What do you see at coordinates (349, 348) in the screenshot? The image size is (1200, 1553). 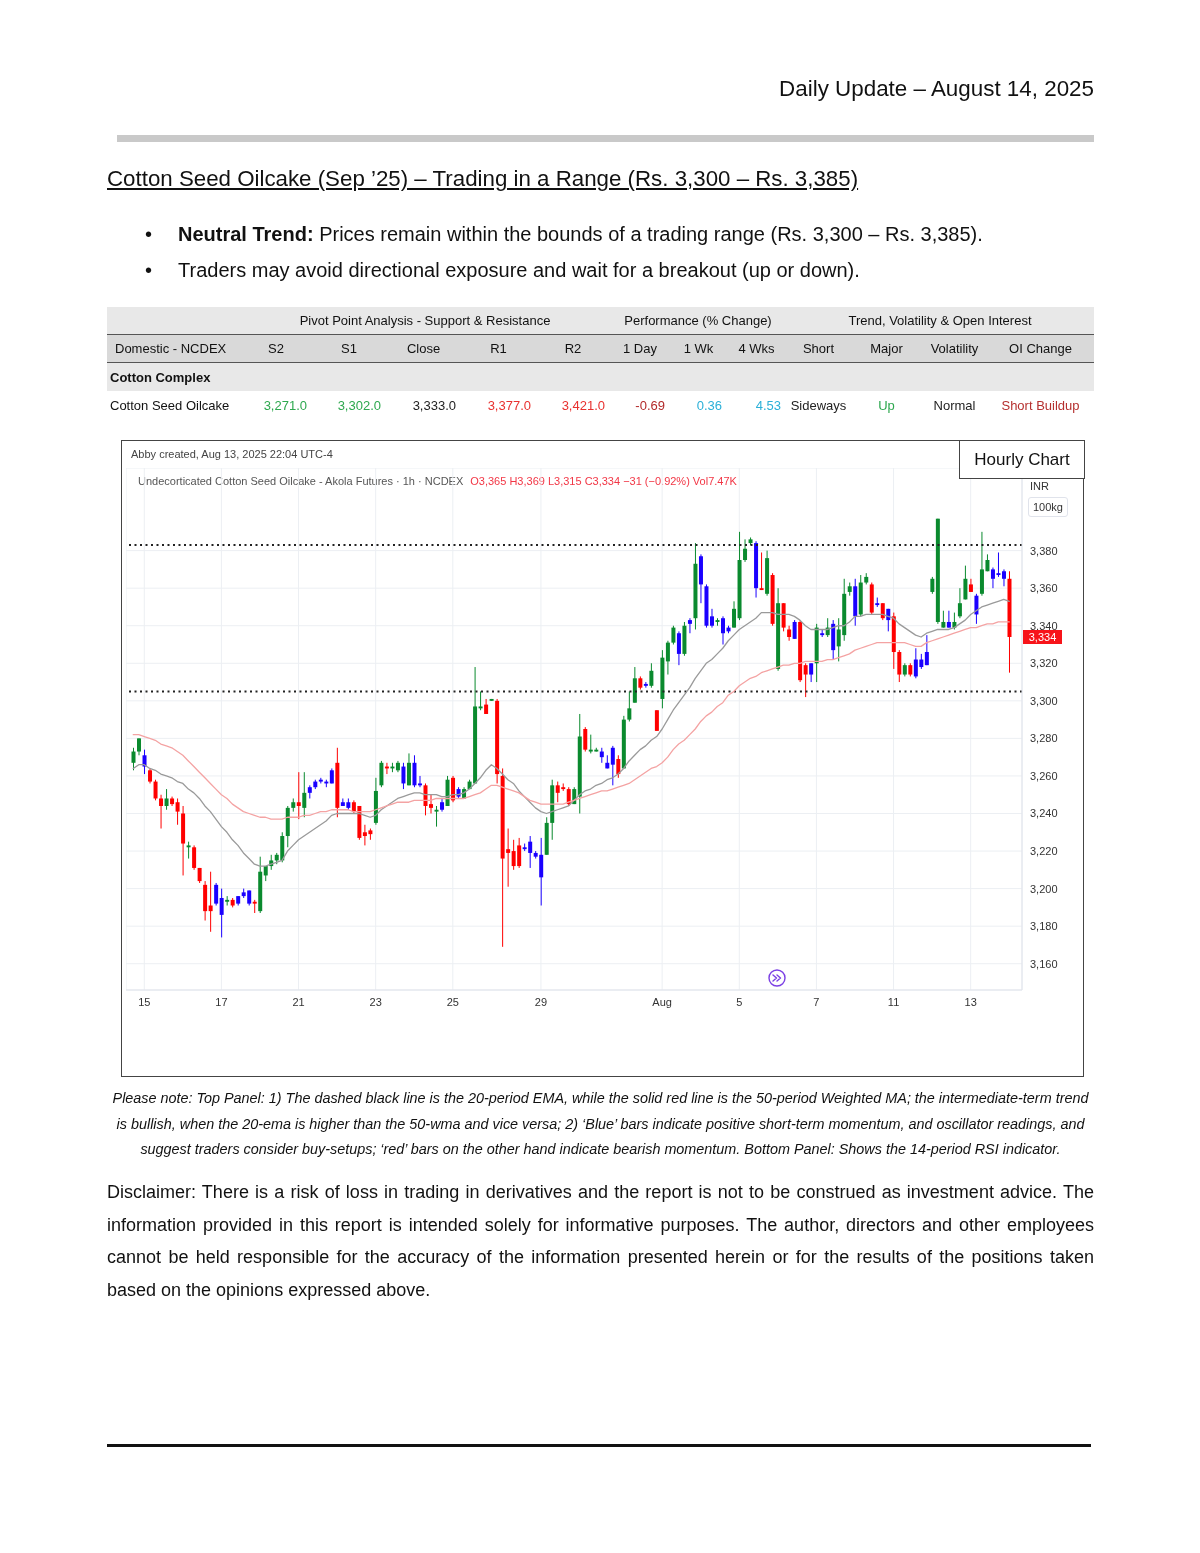 I see `category-label: S1` at bounding box center [349, 348].